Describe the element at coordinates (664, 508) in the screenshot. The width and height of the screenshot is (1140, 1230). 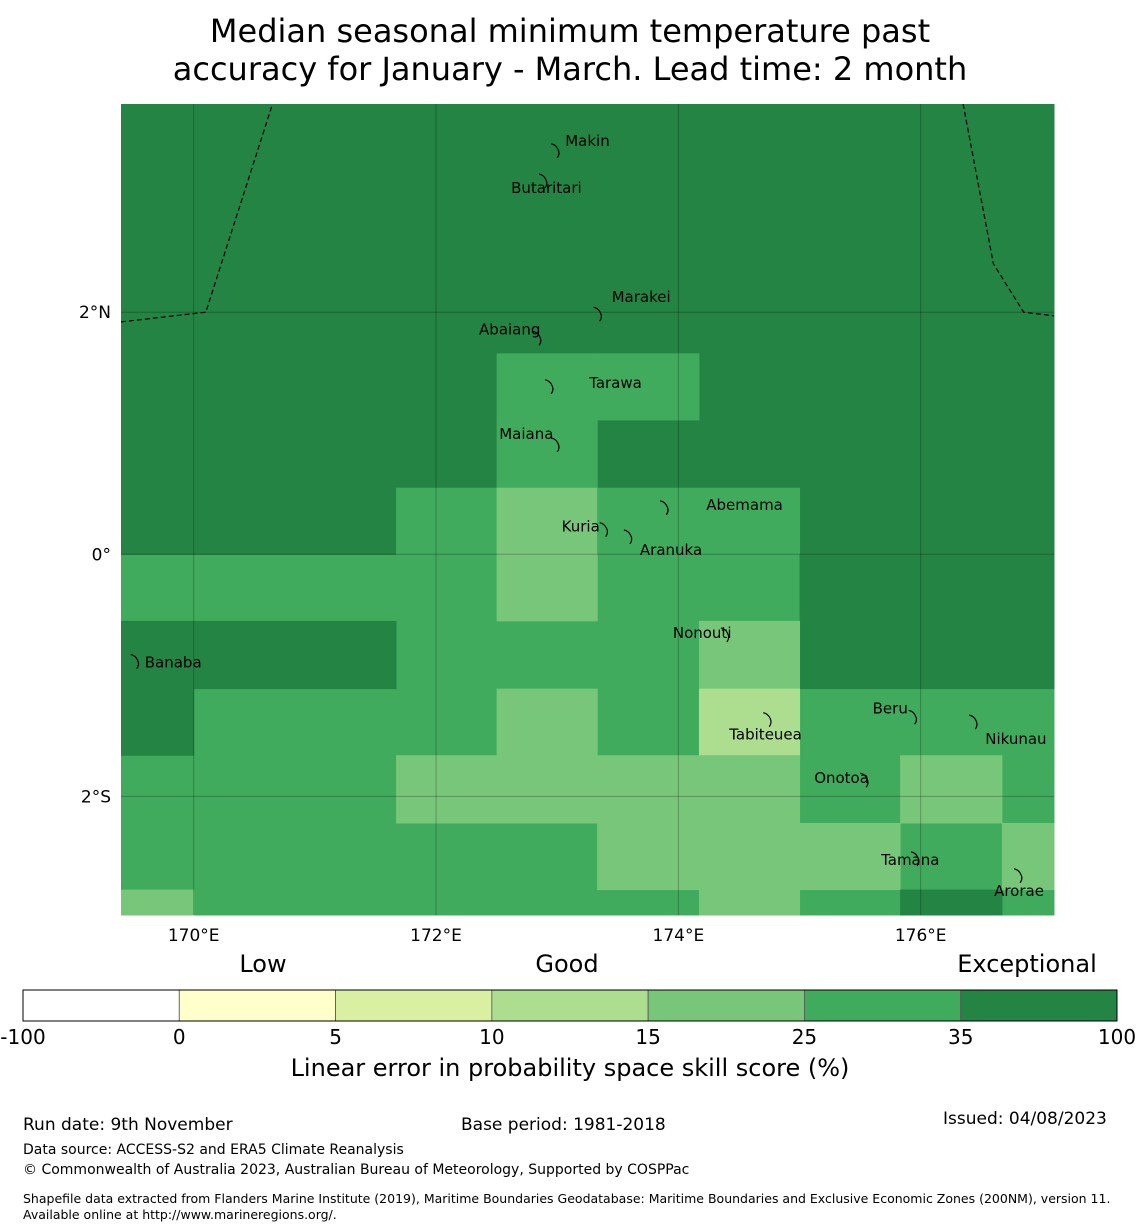
I see `island-outline-abemama` at that location.